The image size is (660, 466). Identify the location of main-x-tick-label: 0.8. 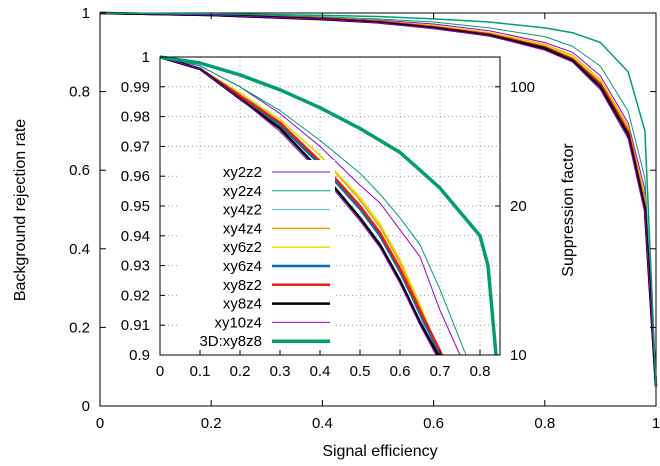
(544, 423).